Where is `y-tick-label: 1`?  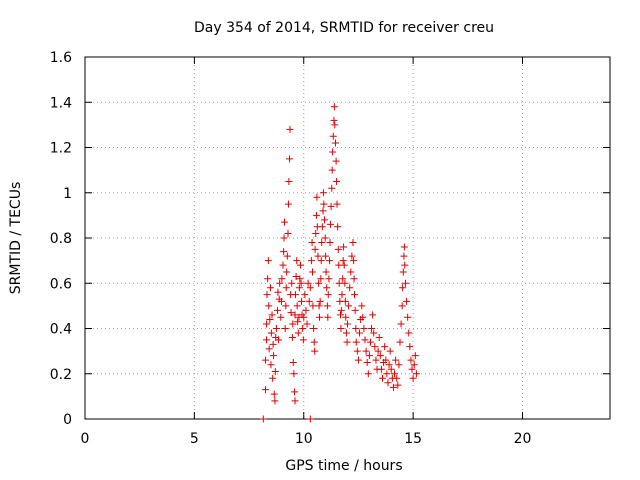 y-tick-label: 1 is located at coordinates (67, 194).